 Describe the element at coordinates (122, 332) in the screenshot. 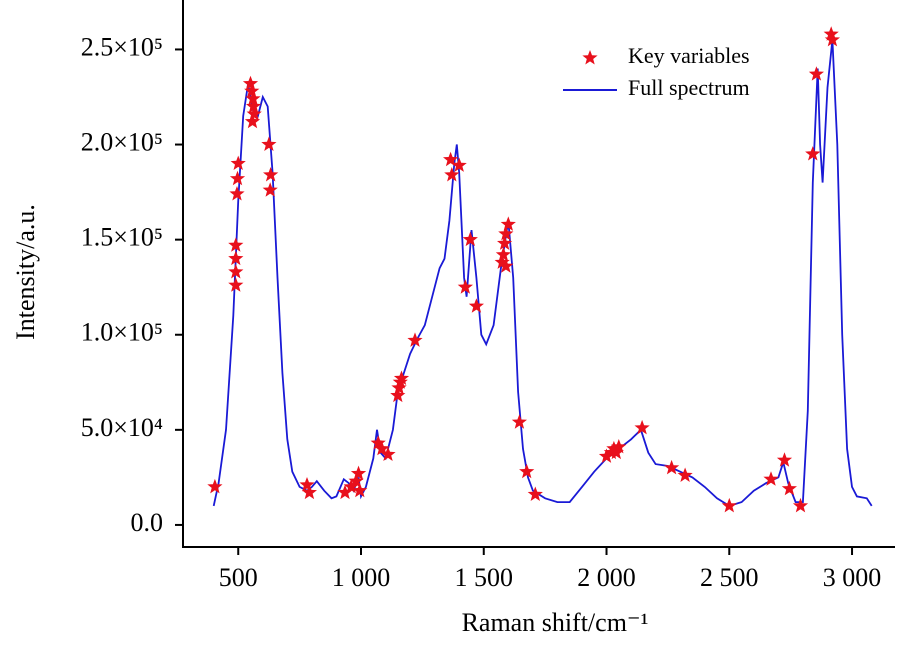

I see `y-tick-label: 1.0×10⁵` at that location.